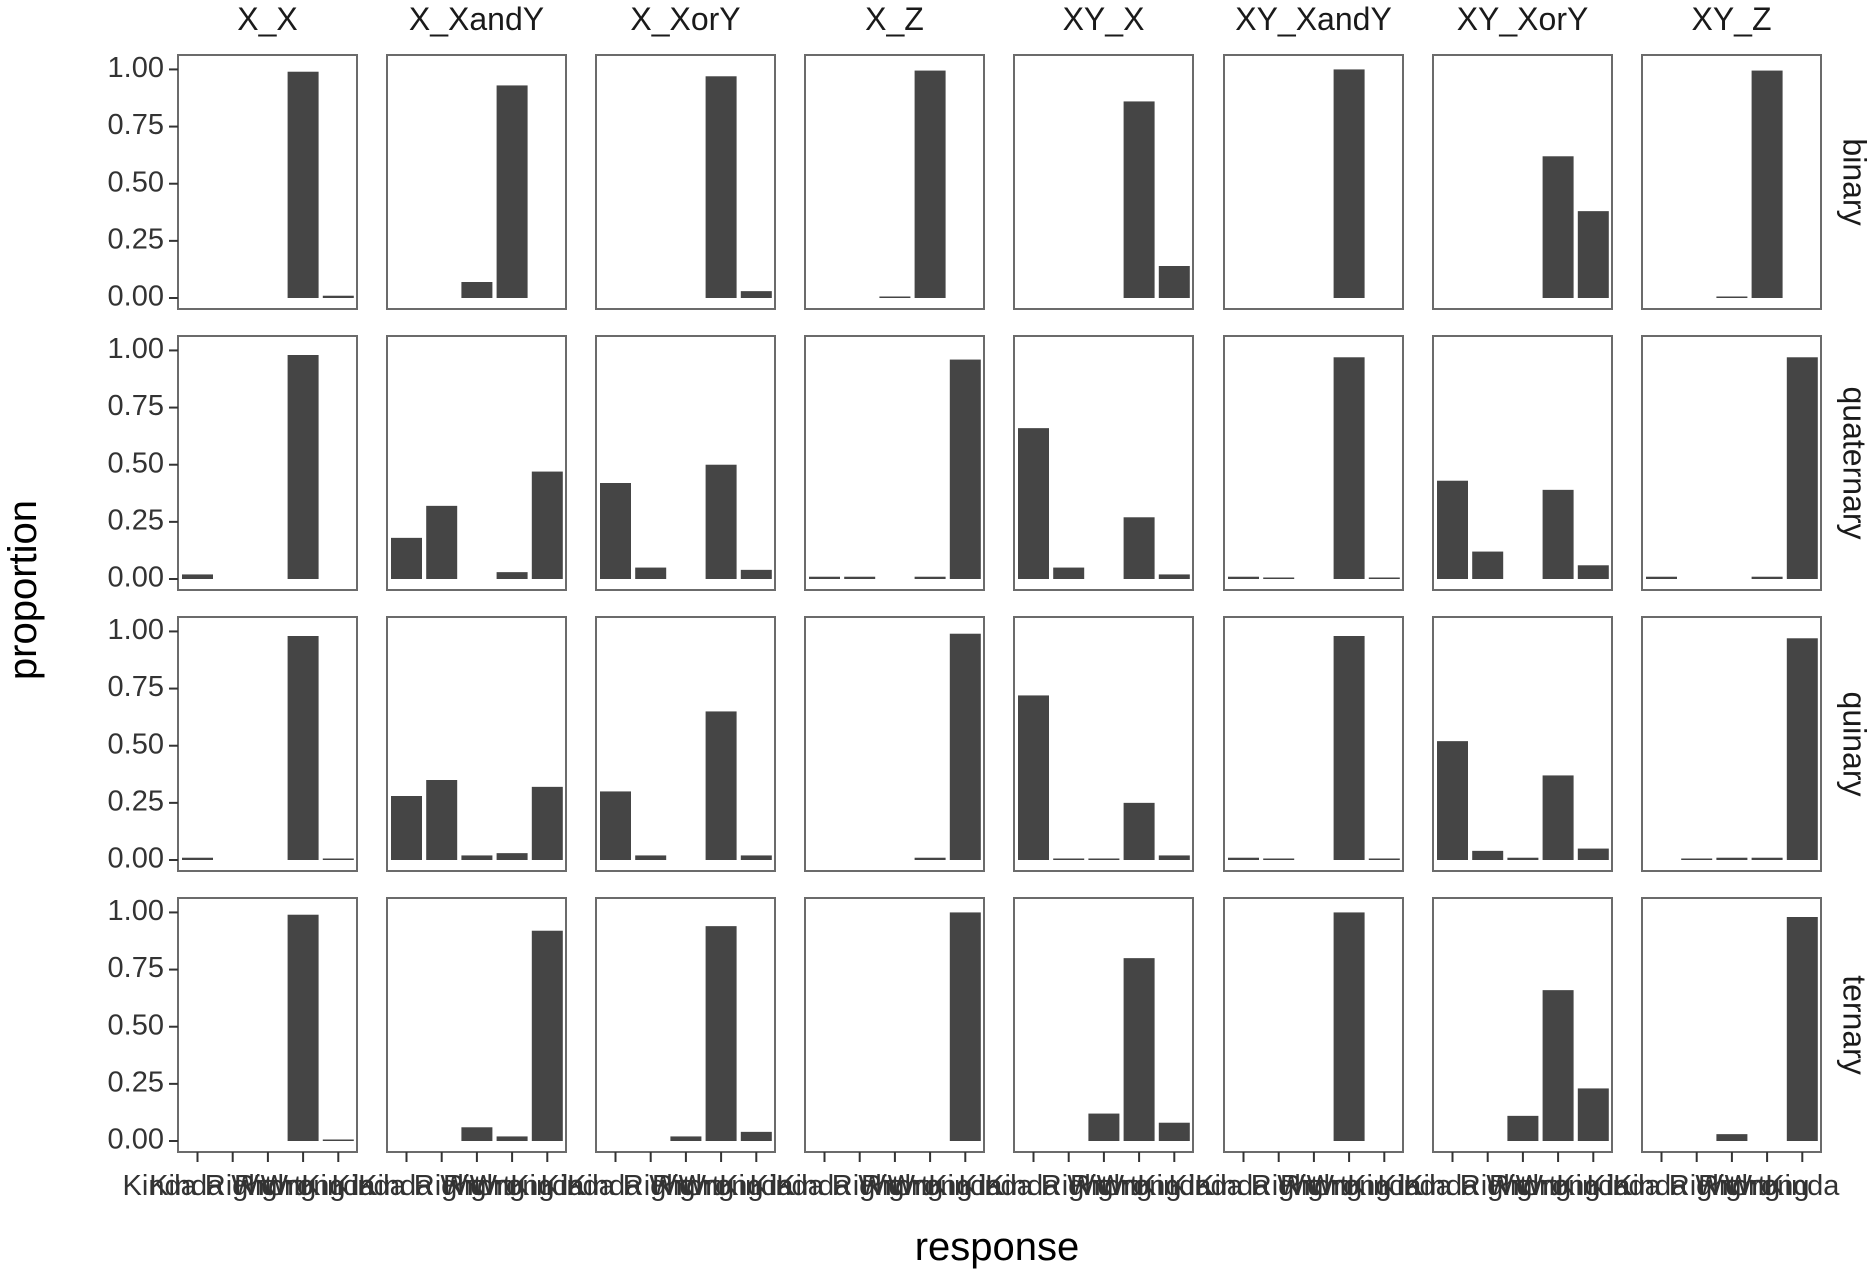  Describe the element at coordinates (894, 19) in the screenshot. I see `facet-column-label: X_Z` at that location.